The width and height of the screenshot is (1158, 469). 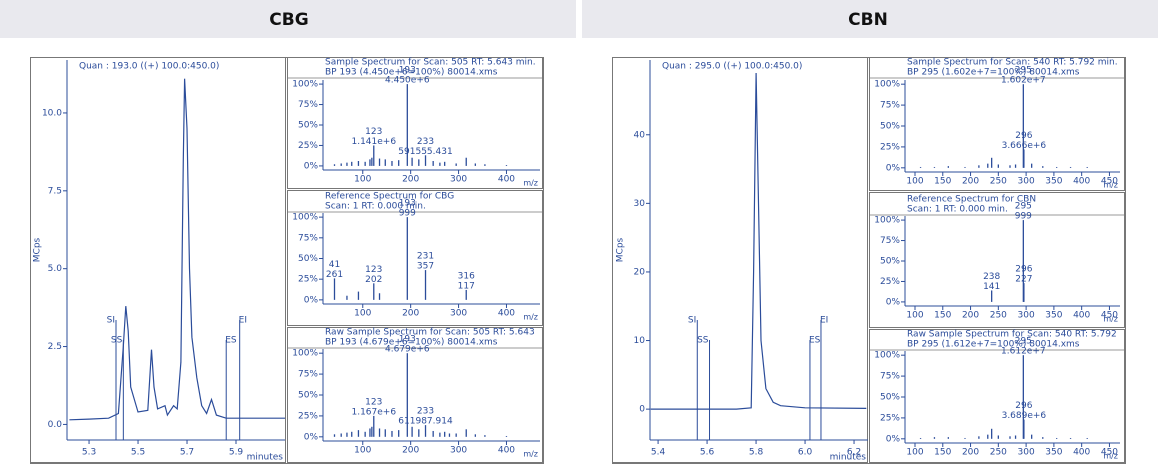 What do you see at coordinates (149, 67) in the screenshot?
I see `chart-title: Quan : 193.0 ((+) 100.0:450.0)` at bounding box center [149, 67].